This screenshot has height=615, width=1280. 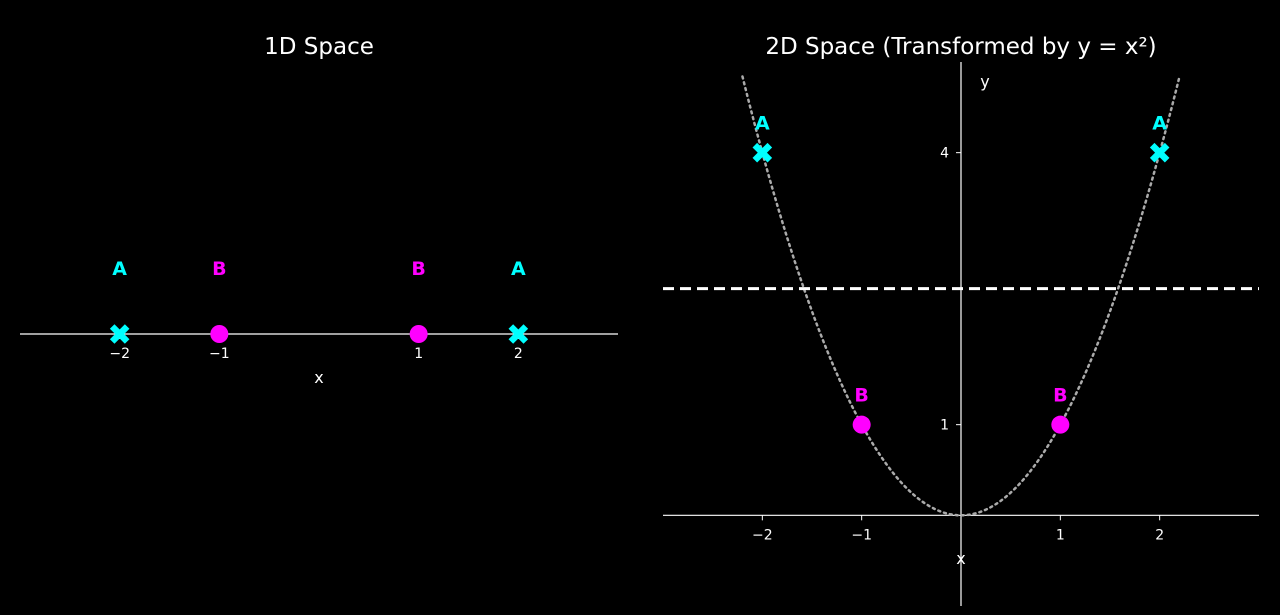 I want to click on panel-1d-plot-area: −2 −1 1 2 A A B B, so click(x=319, y=310).